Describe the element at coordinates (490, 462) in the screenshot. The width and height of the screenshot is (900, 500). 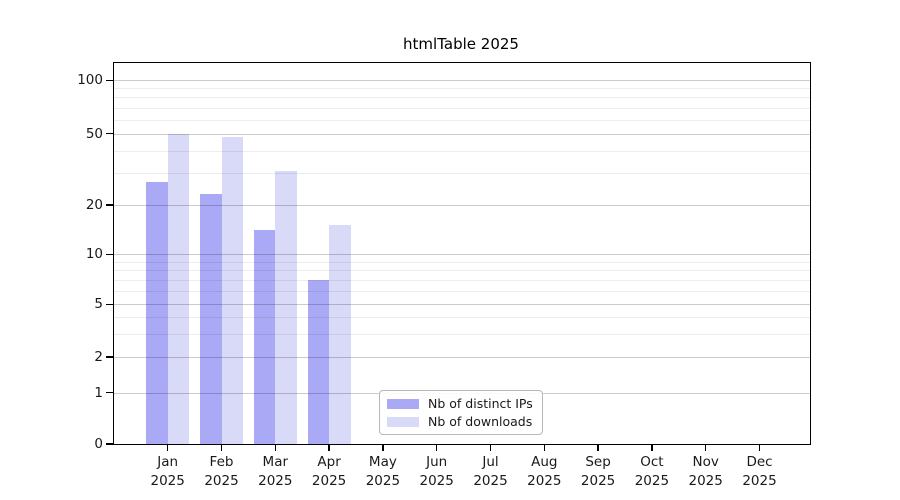
I see `x-tick-month: Jul` at that location.